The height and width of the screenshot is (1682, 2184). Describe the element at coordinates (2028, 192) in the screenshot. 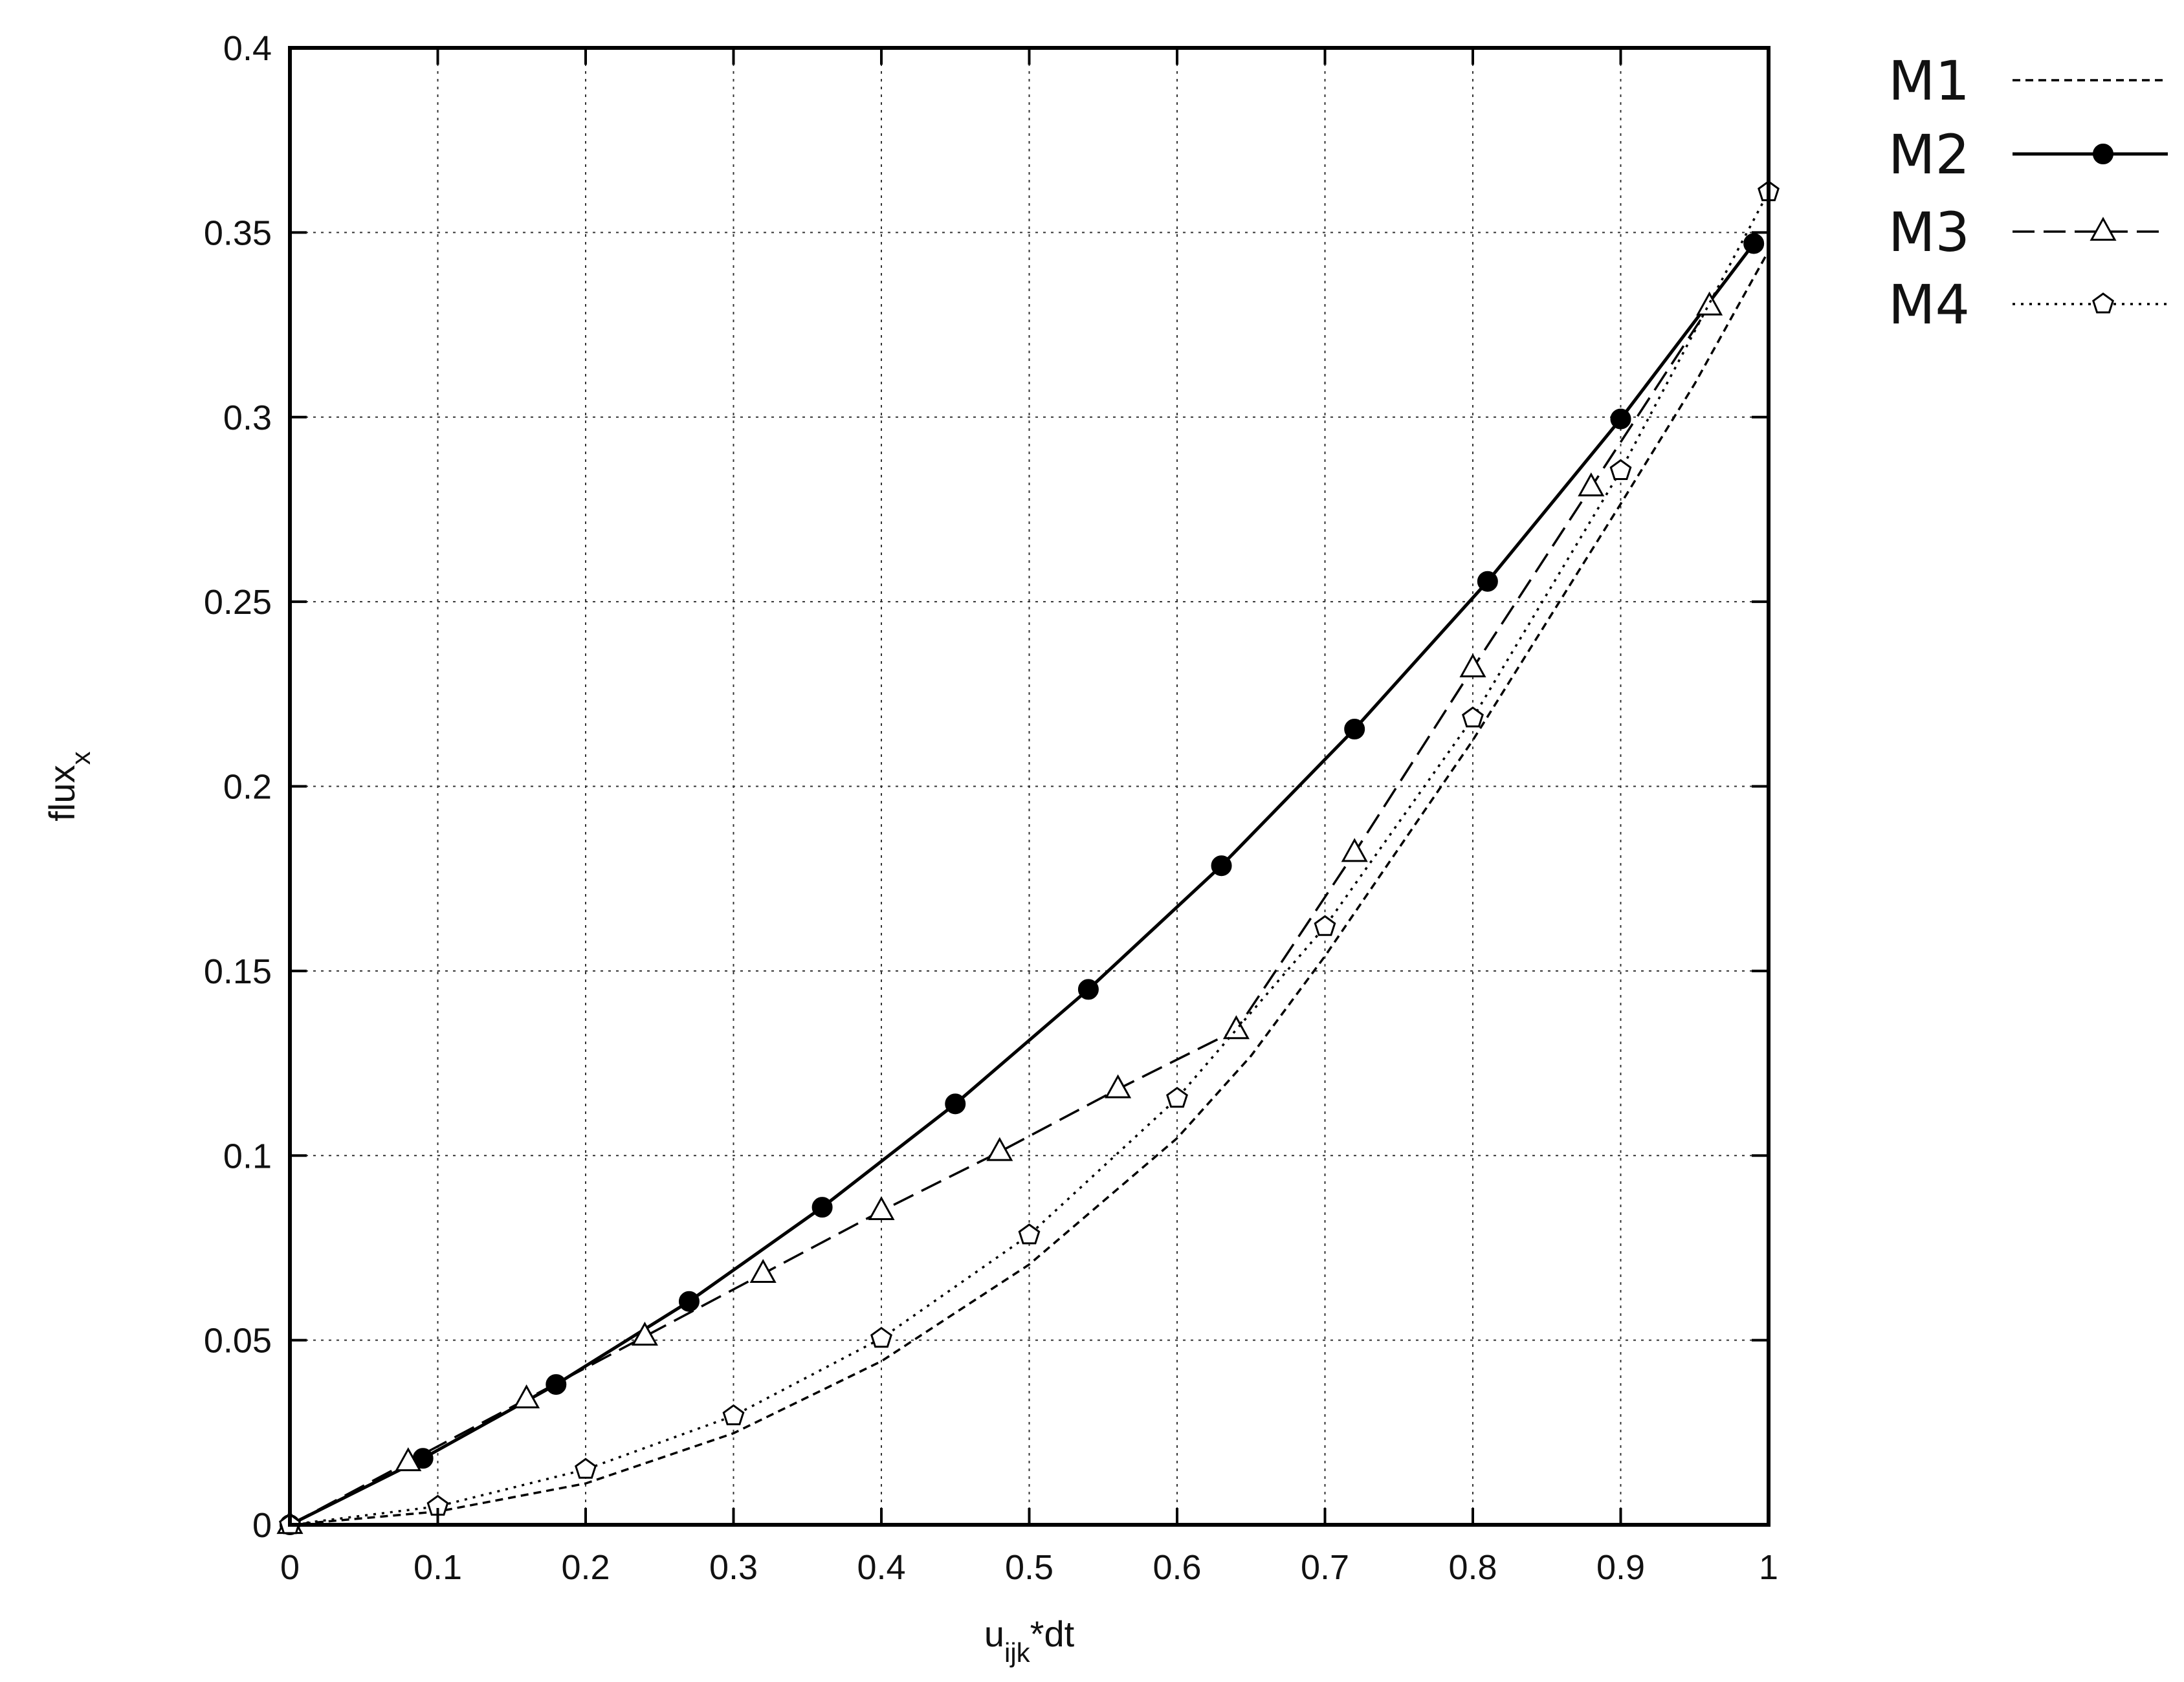

I see `legend: M1 M2 M3 M4` at that location.